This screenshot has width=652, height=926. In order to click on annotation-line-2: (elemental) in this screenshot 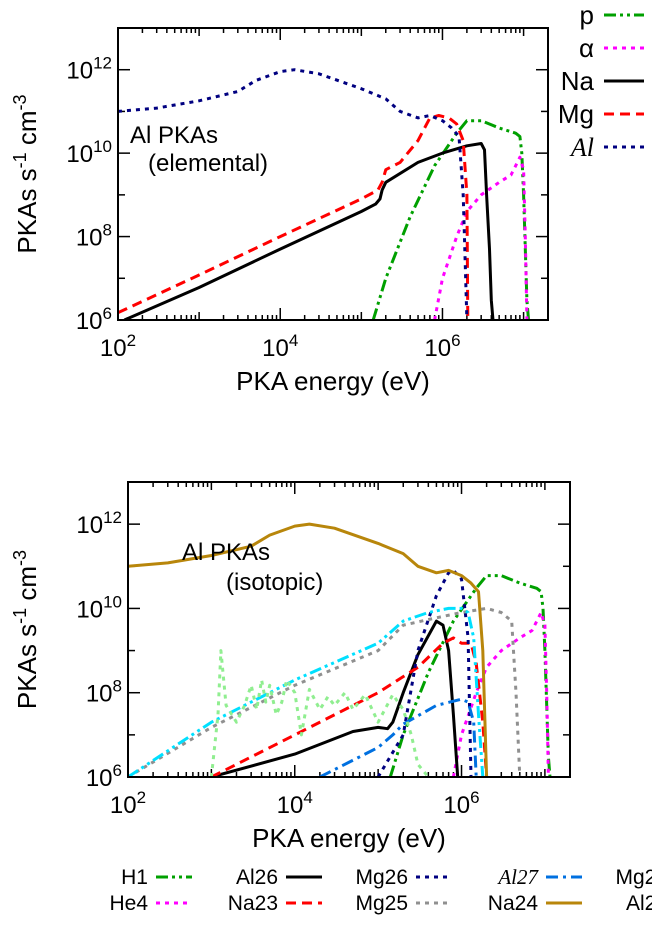, I will do `click(208, 163)`.